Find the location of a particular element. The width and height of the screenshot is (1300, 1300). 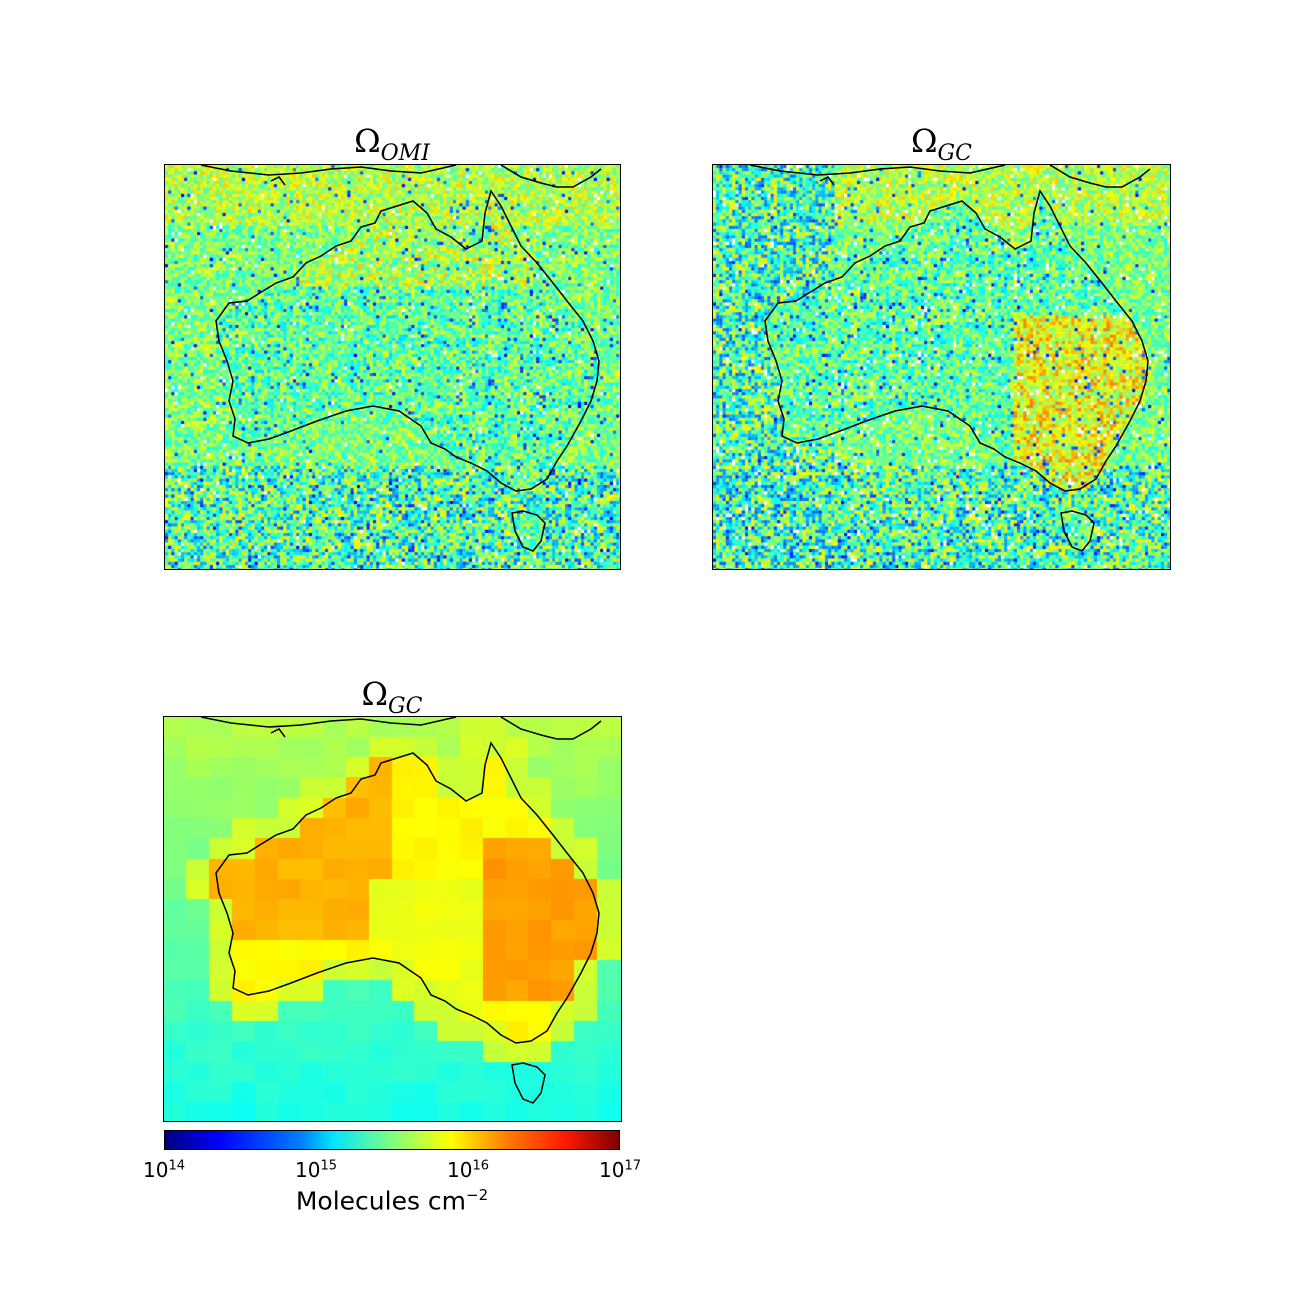

map-gc-satellite-pixels is located at coordinates (941, 367).